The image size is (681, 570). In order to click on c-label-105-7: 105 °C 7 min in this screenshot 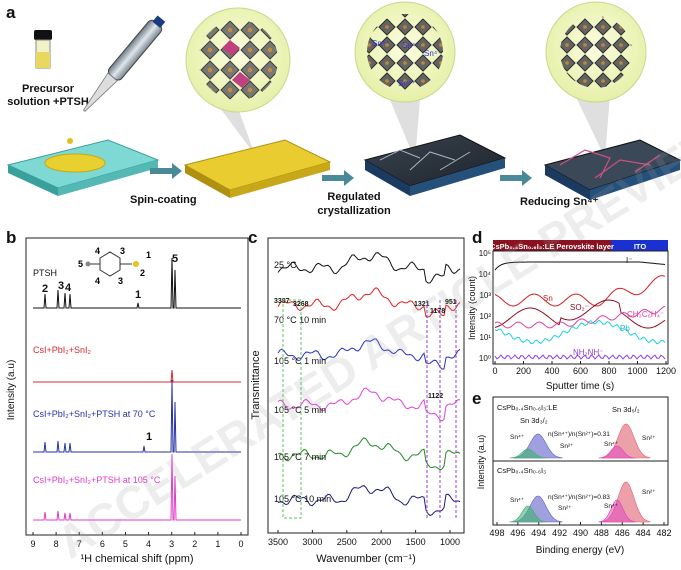, I will do `click(300, 457)`.